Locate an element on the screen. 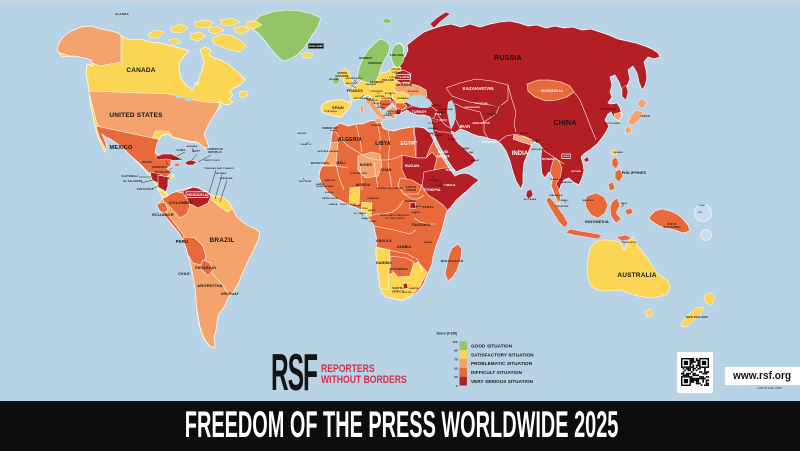 The width and height of the screenshot is (800, 451). svg-text: COSTA RICA is located at coordinates (145, 189).